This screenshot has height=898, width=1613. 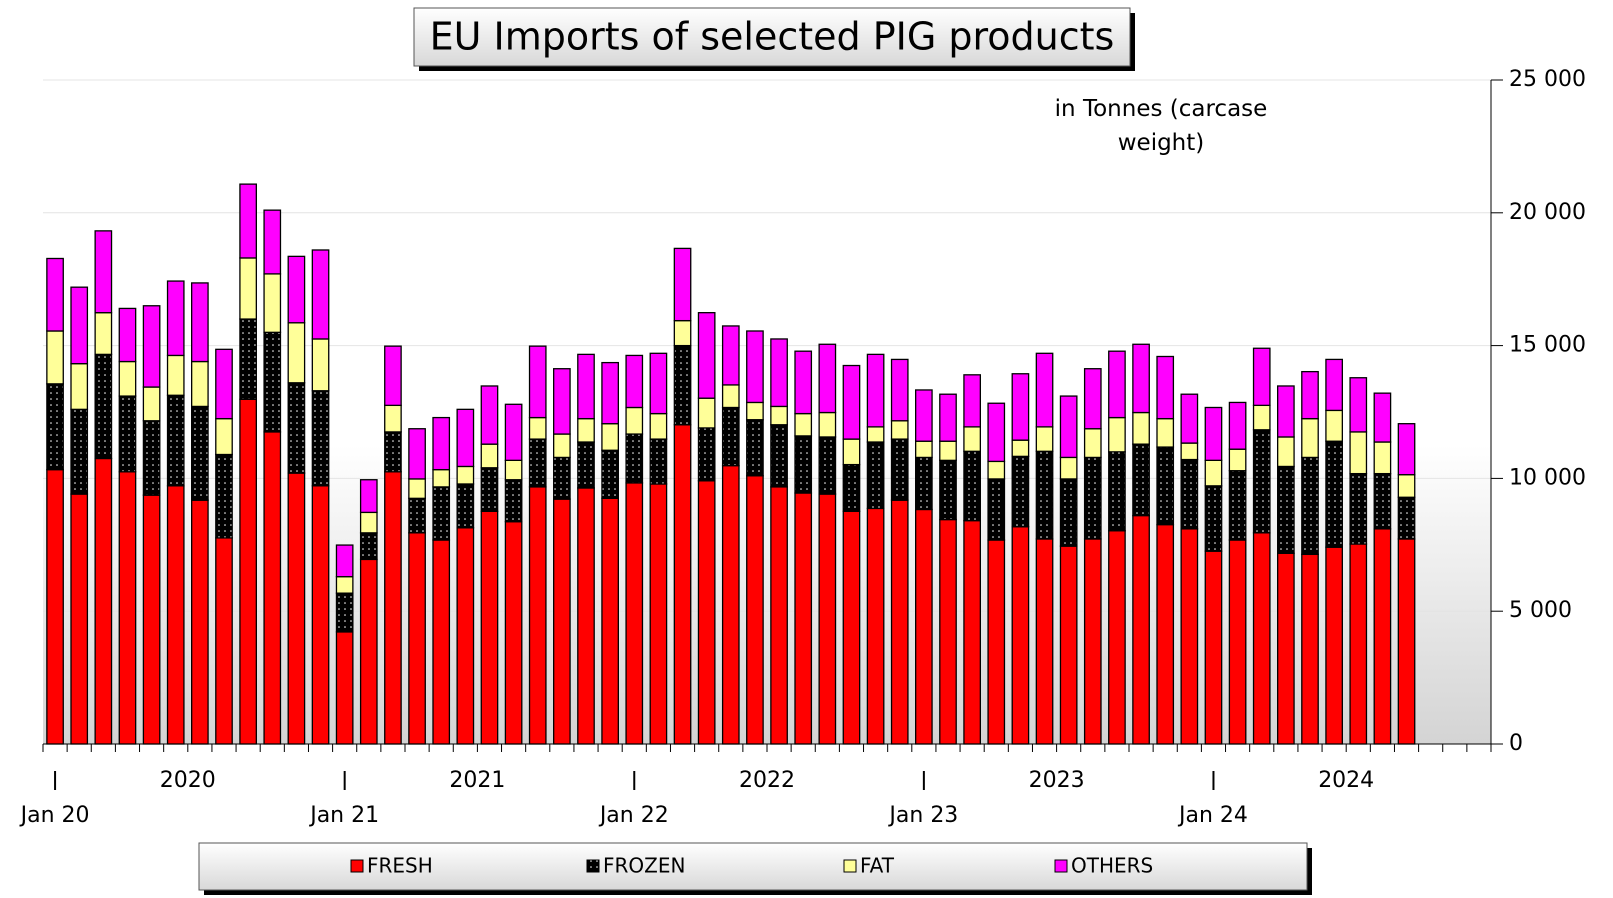 What do you see at coordinates (1112, 866) in the screenshot?
I see `legend-label: OTHERS` at bounding box center [1112, 866].